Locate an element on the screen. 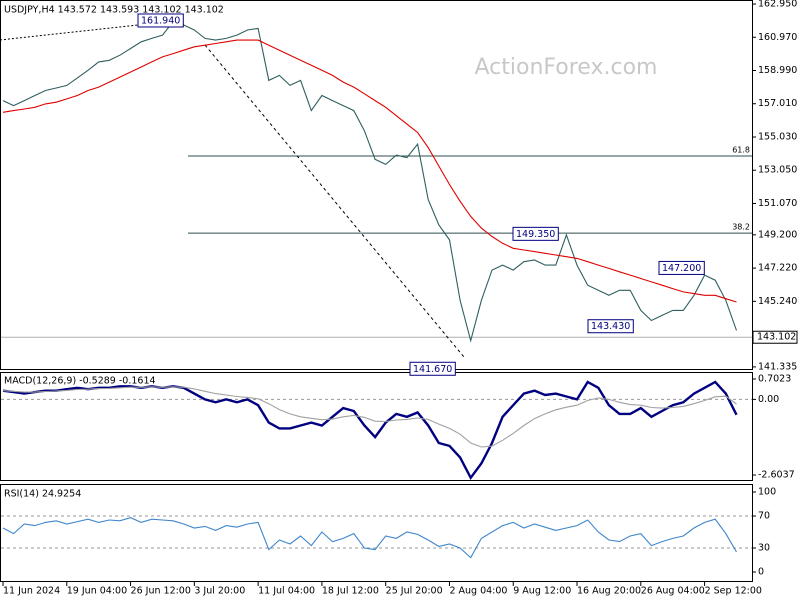 The width and height of the screenshot is (800, 600). last-price-label: 143.102 is located at coordinates (776, 337).